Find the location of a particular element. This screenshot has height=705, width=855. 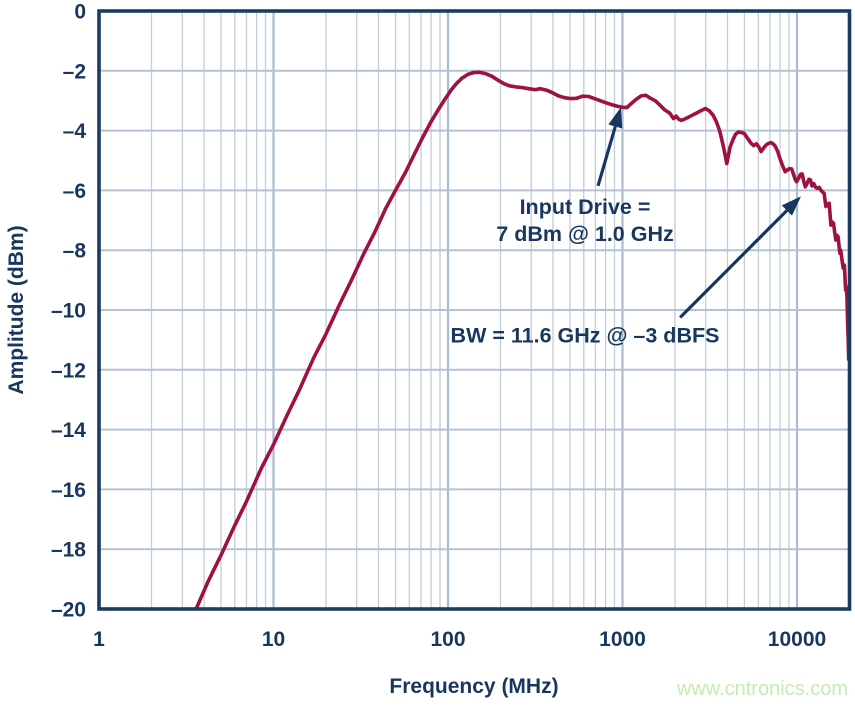

y-tick-label: –8 is located at coordinates (75, 251).